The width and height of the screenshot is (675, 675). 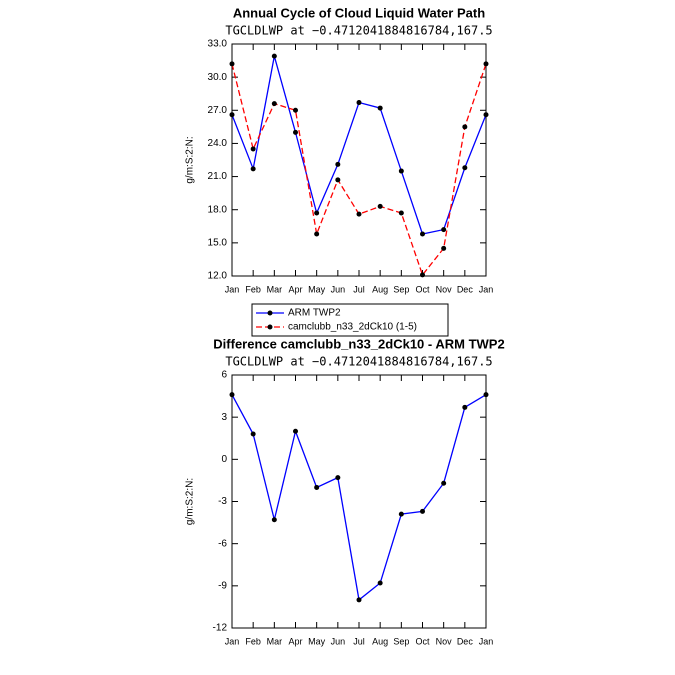 What do you see at coordinates (218, 176) in the screenshot?
I see `y-tick-label: 21.0` at bounding box center [218, 176].